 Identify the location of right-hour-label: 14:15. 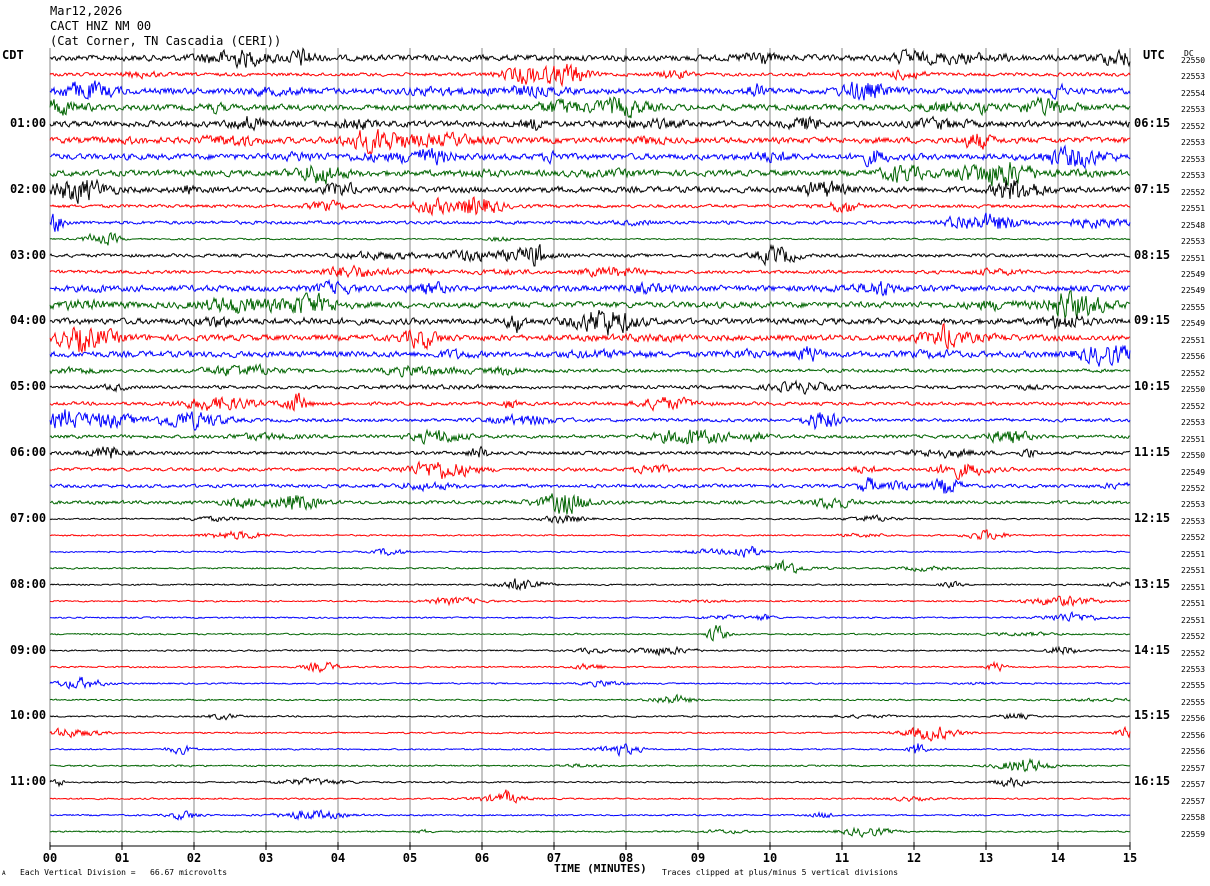
(1152, 649).